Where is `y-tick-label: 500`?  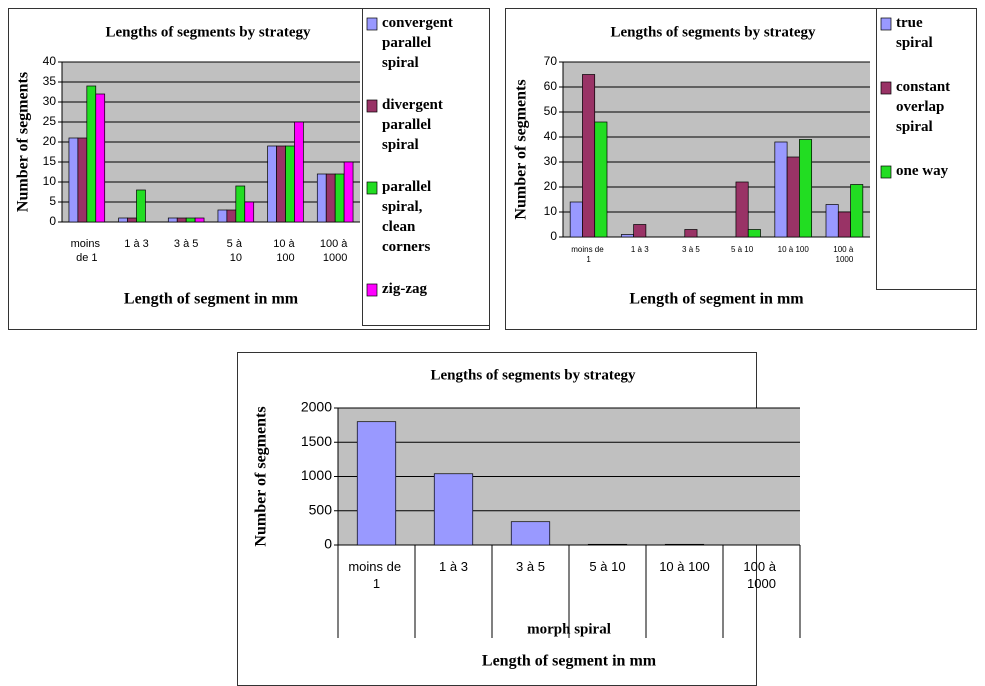
y-tick-label: 500 is located at coordinates (321, 509).